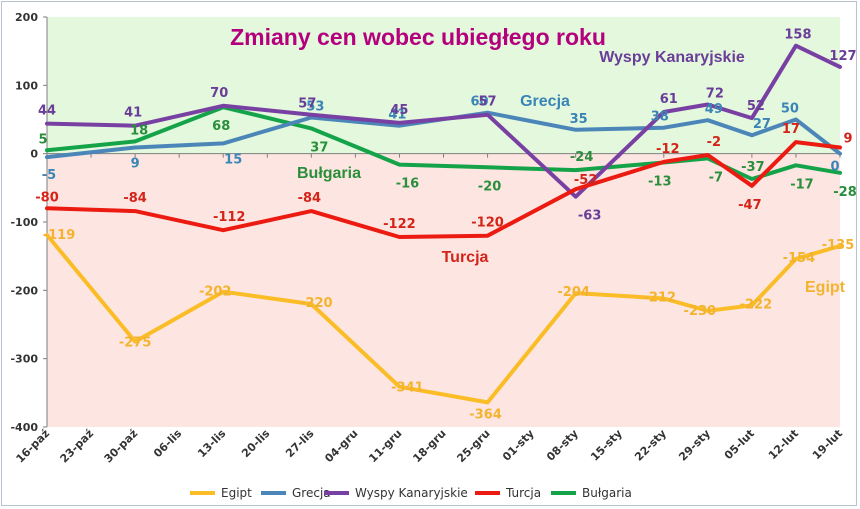  What do you see at coordinates (582, 157) in the screenshot?
I see `data-label-bułgaria: -24` at bounding box center [582, 157].